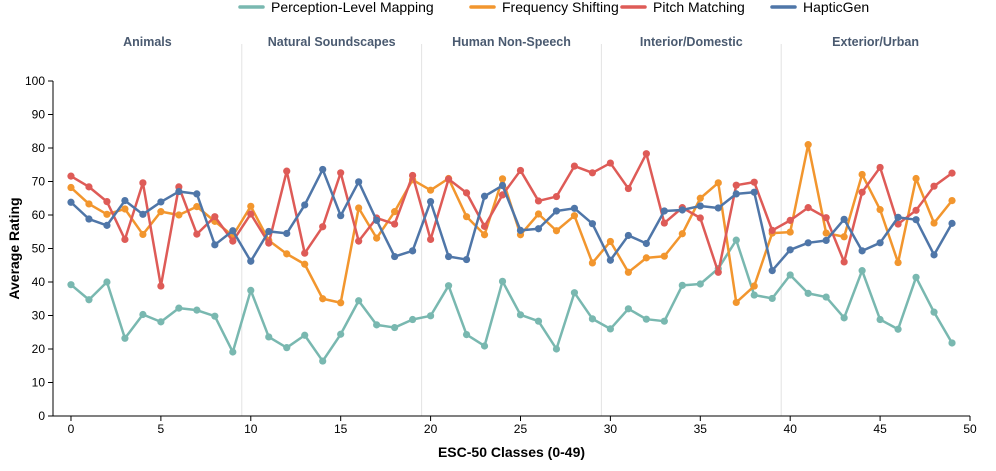 This screenshot has width=996, height=471. I want to click on legend-item: Pitch Matching, so click(682, 7).